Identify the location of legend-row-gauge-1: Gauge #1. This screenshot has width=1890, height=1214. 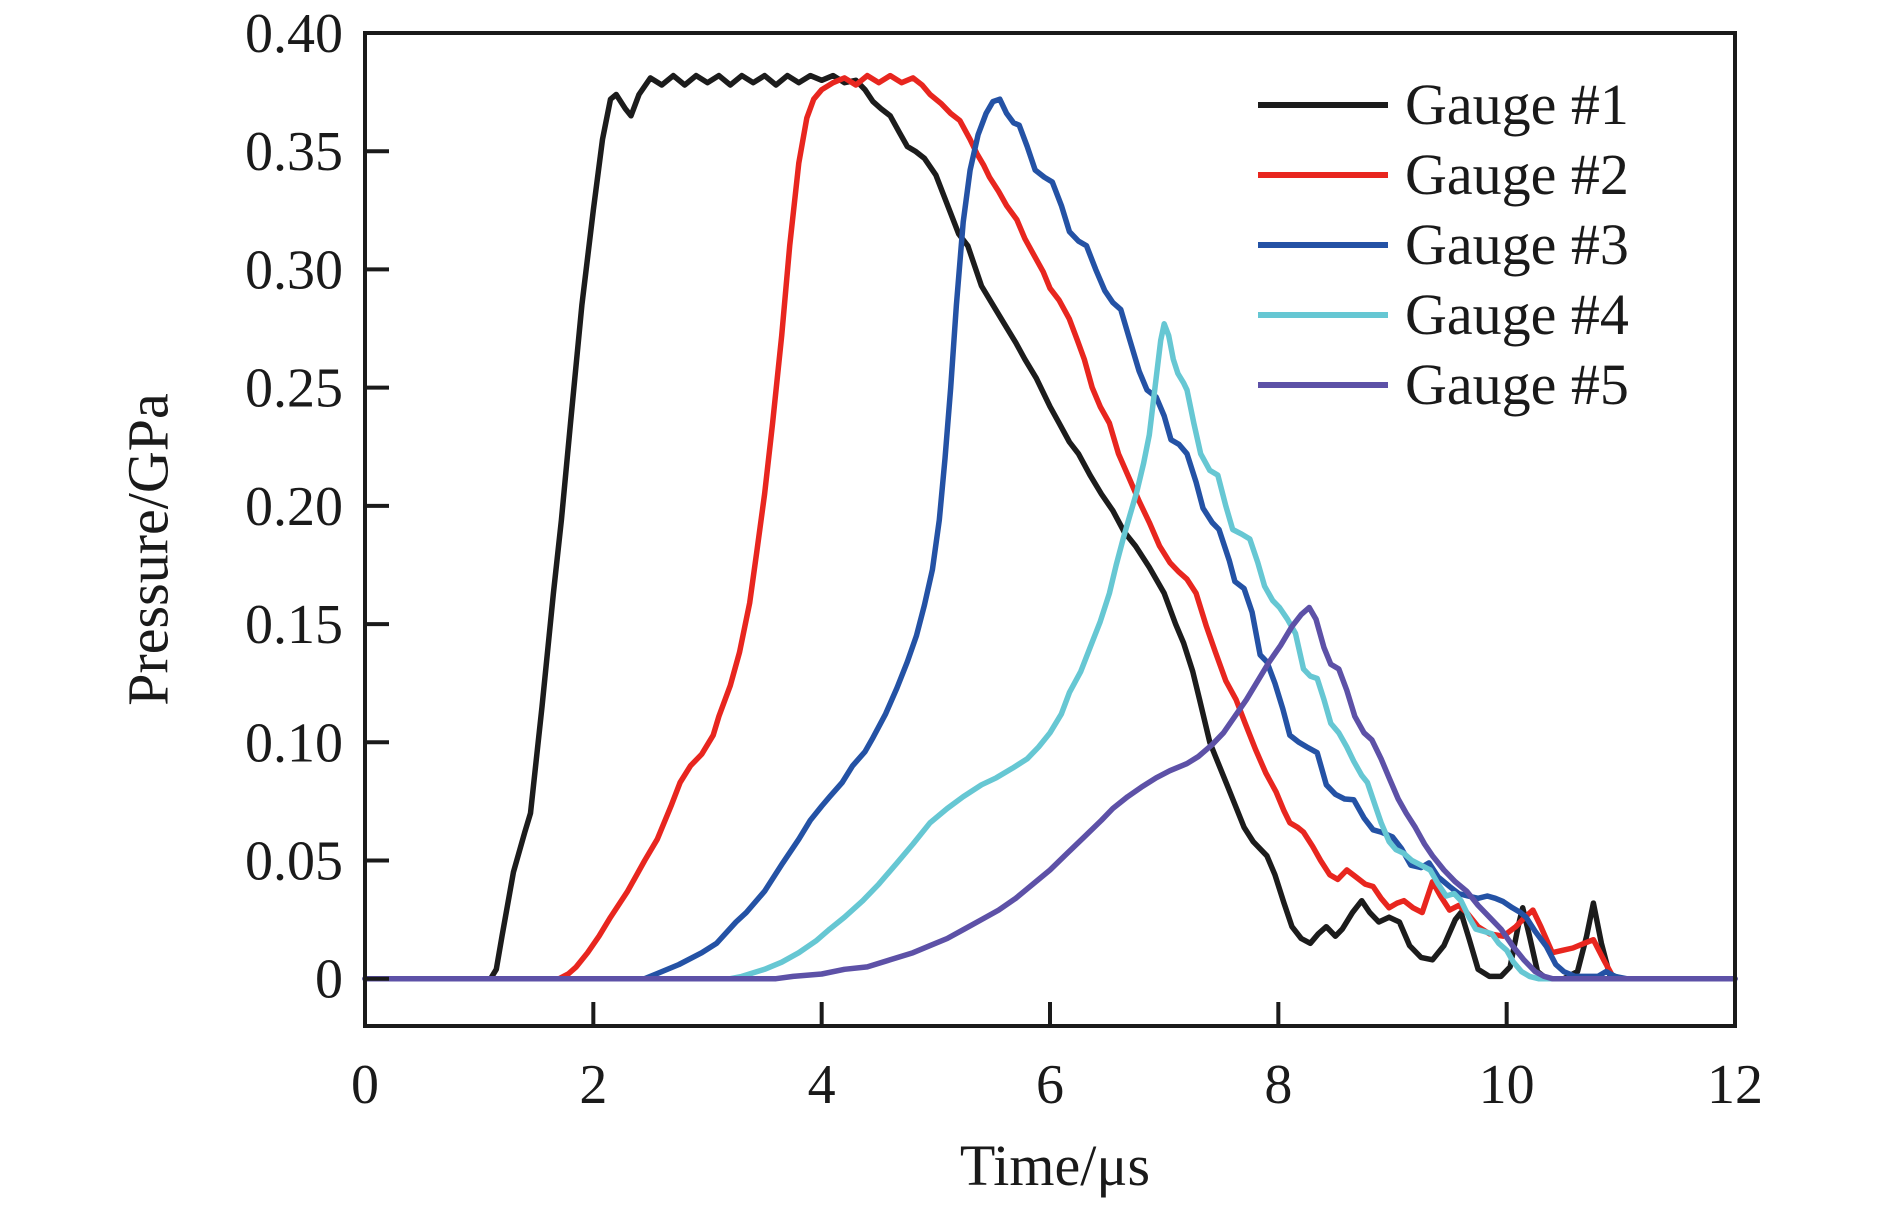
(1443, 105).